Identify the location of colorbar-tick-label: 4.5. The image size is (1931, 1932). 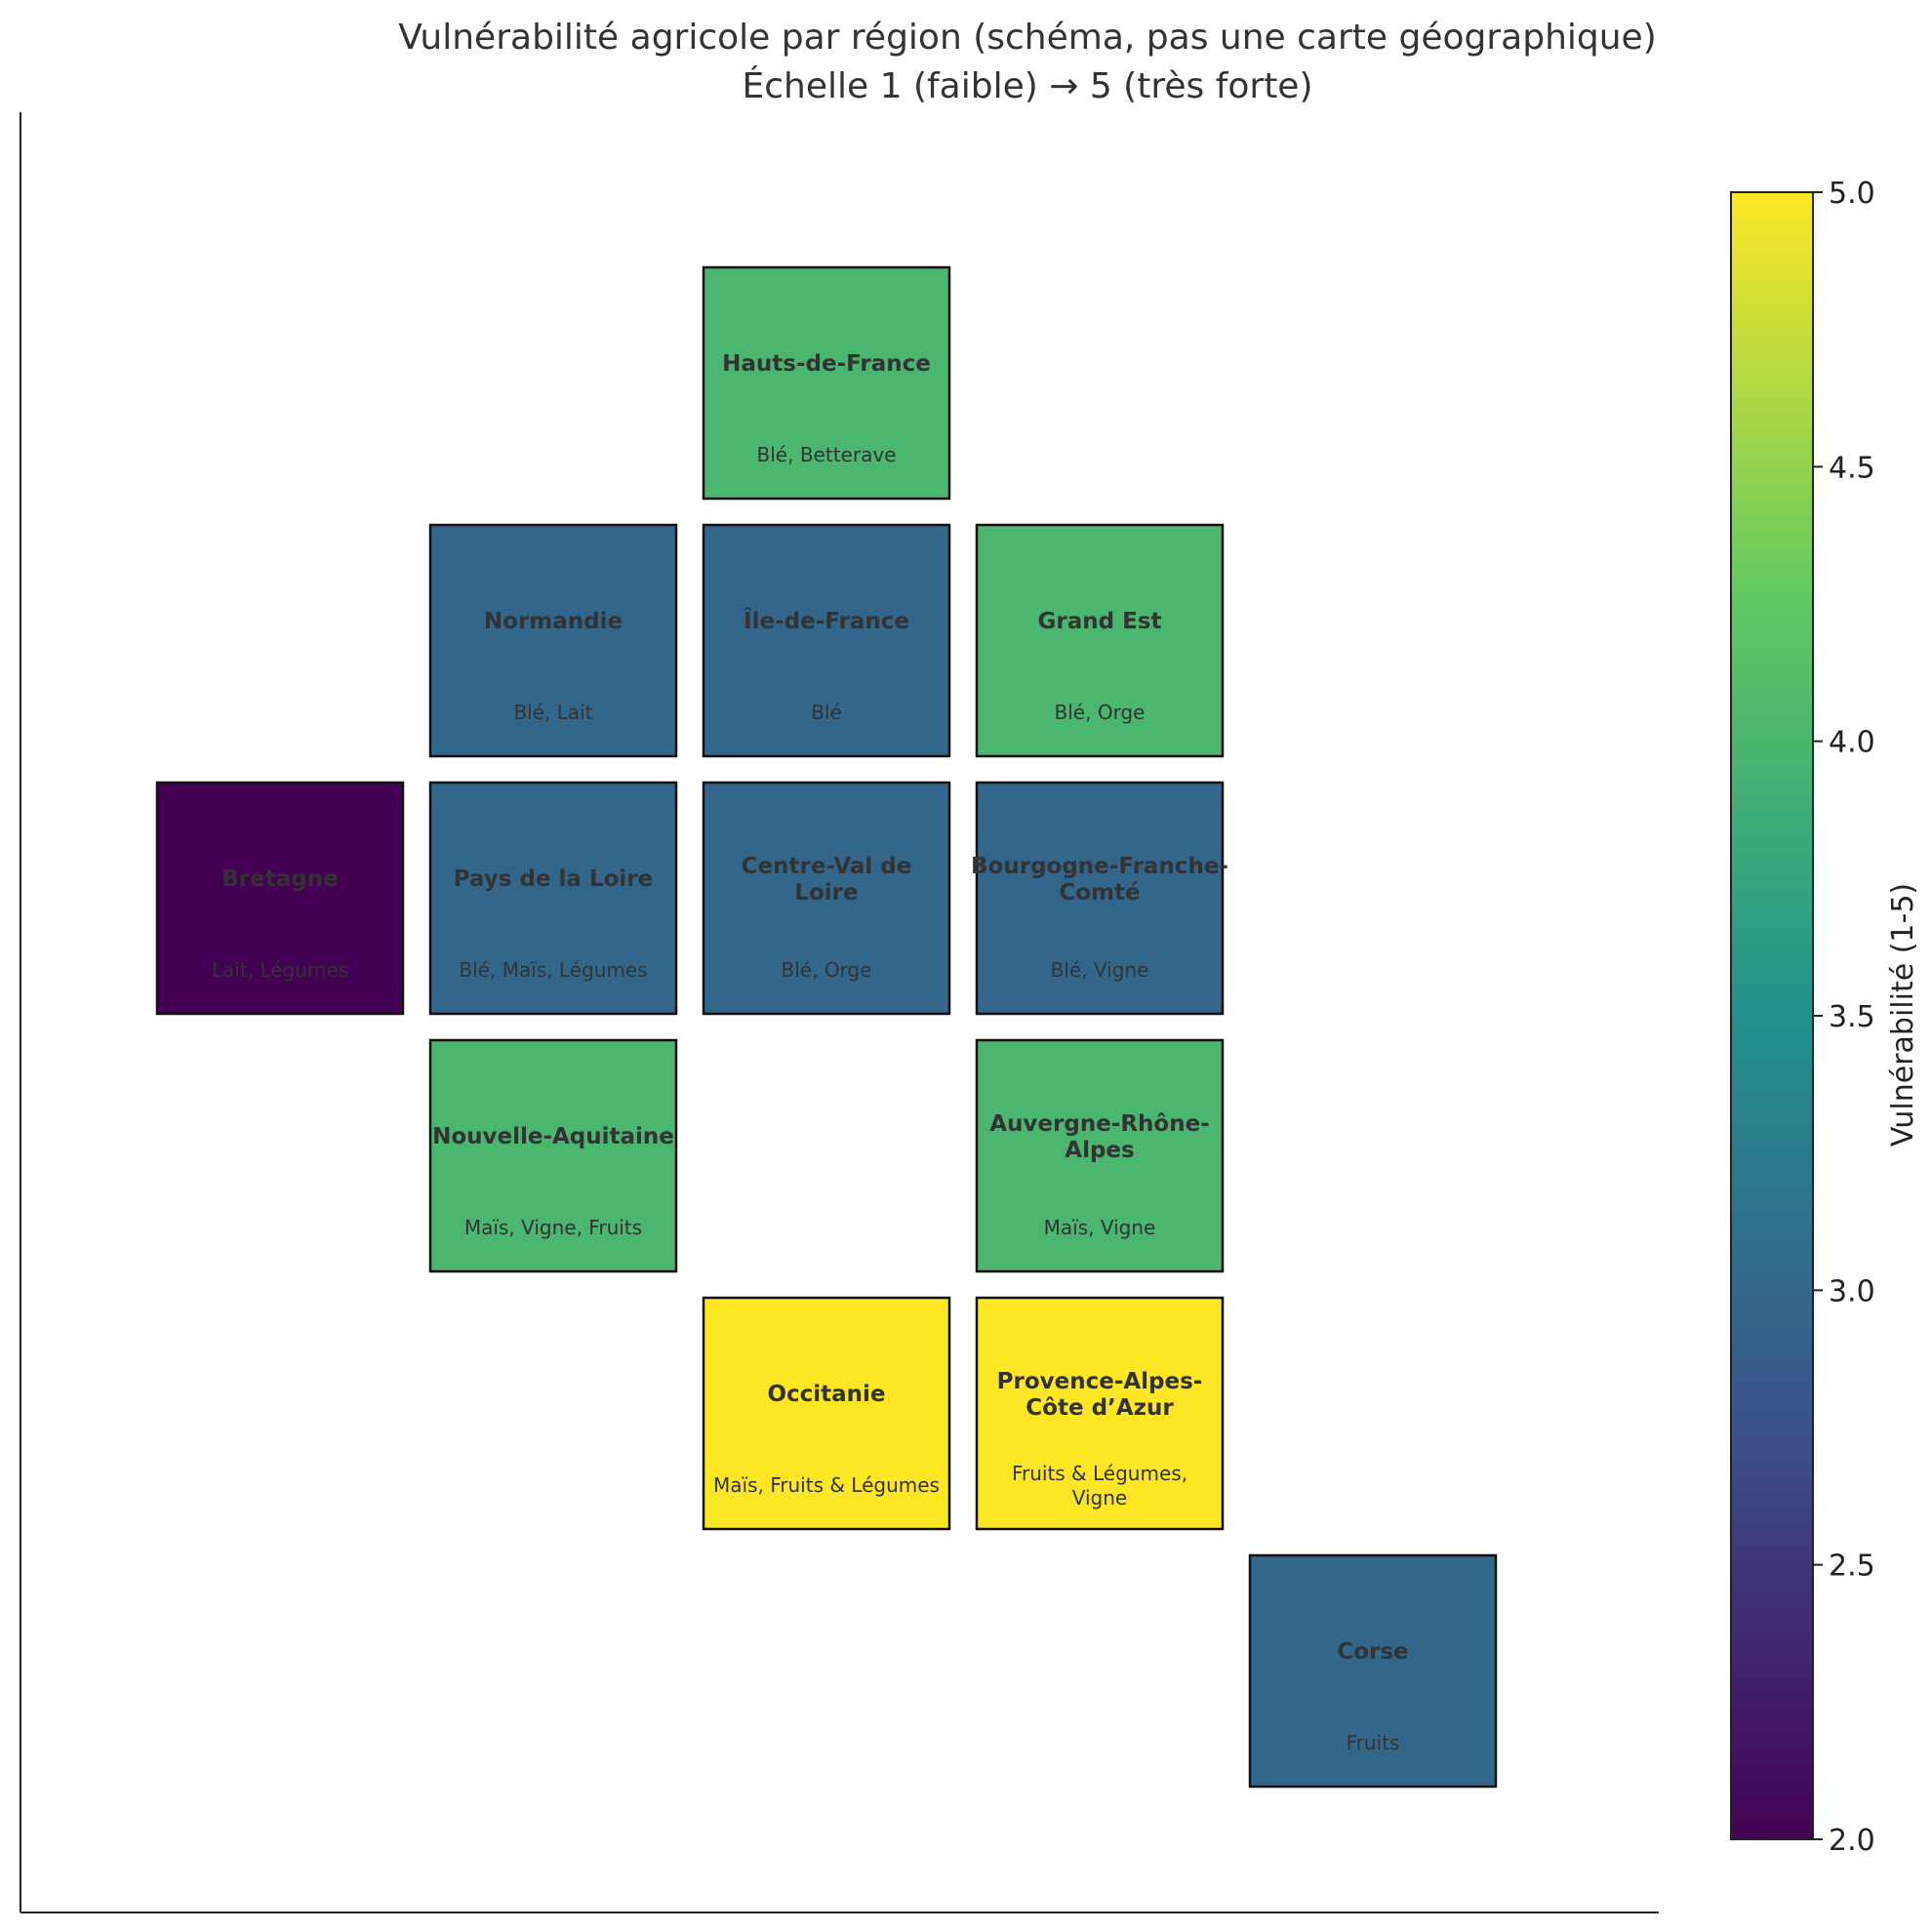
(1852, 468).